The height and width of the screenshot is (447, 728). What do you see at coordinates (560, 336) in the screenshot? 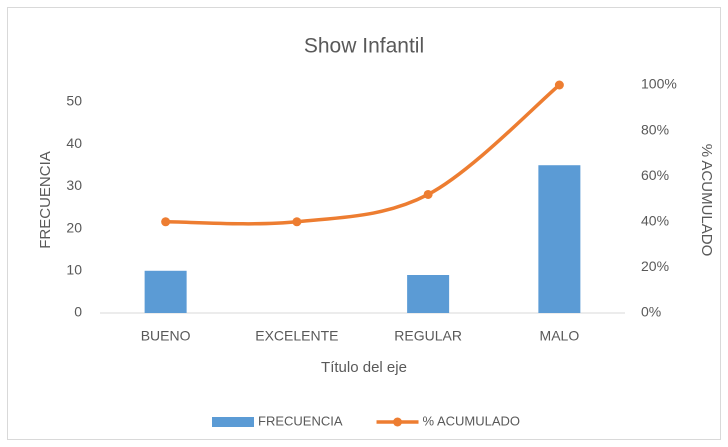
I see `x-tick-label: MALO` at bounding box center [560, 336].